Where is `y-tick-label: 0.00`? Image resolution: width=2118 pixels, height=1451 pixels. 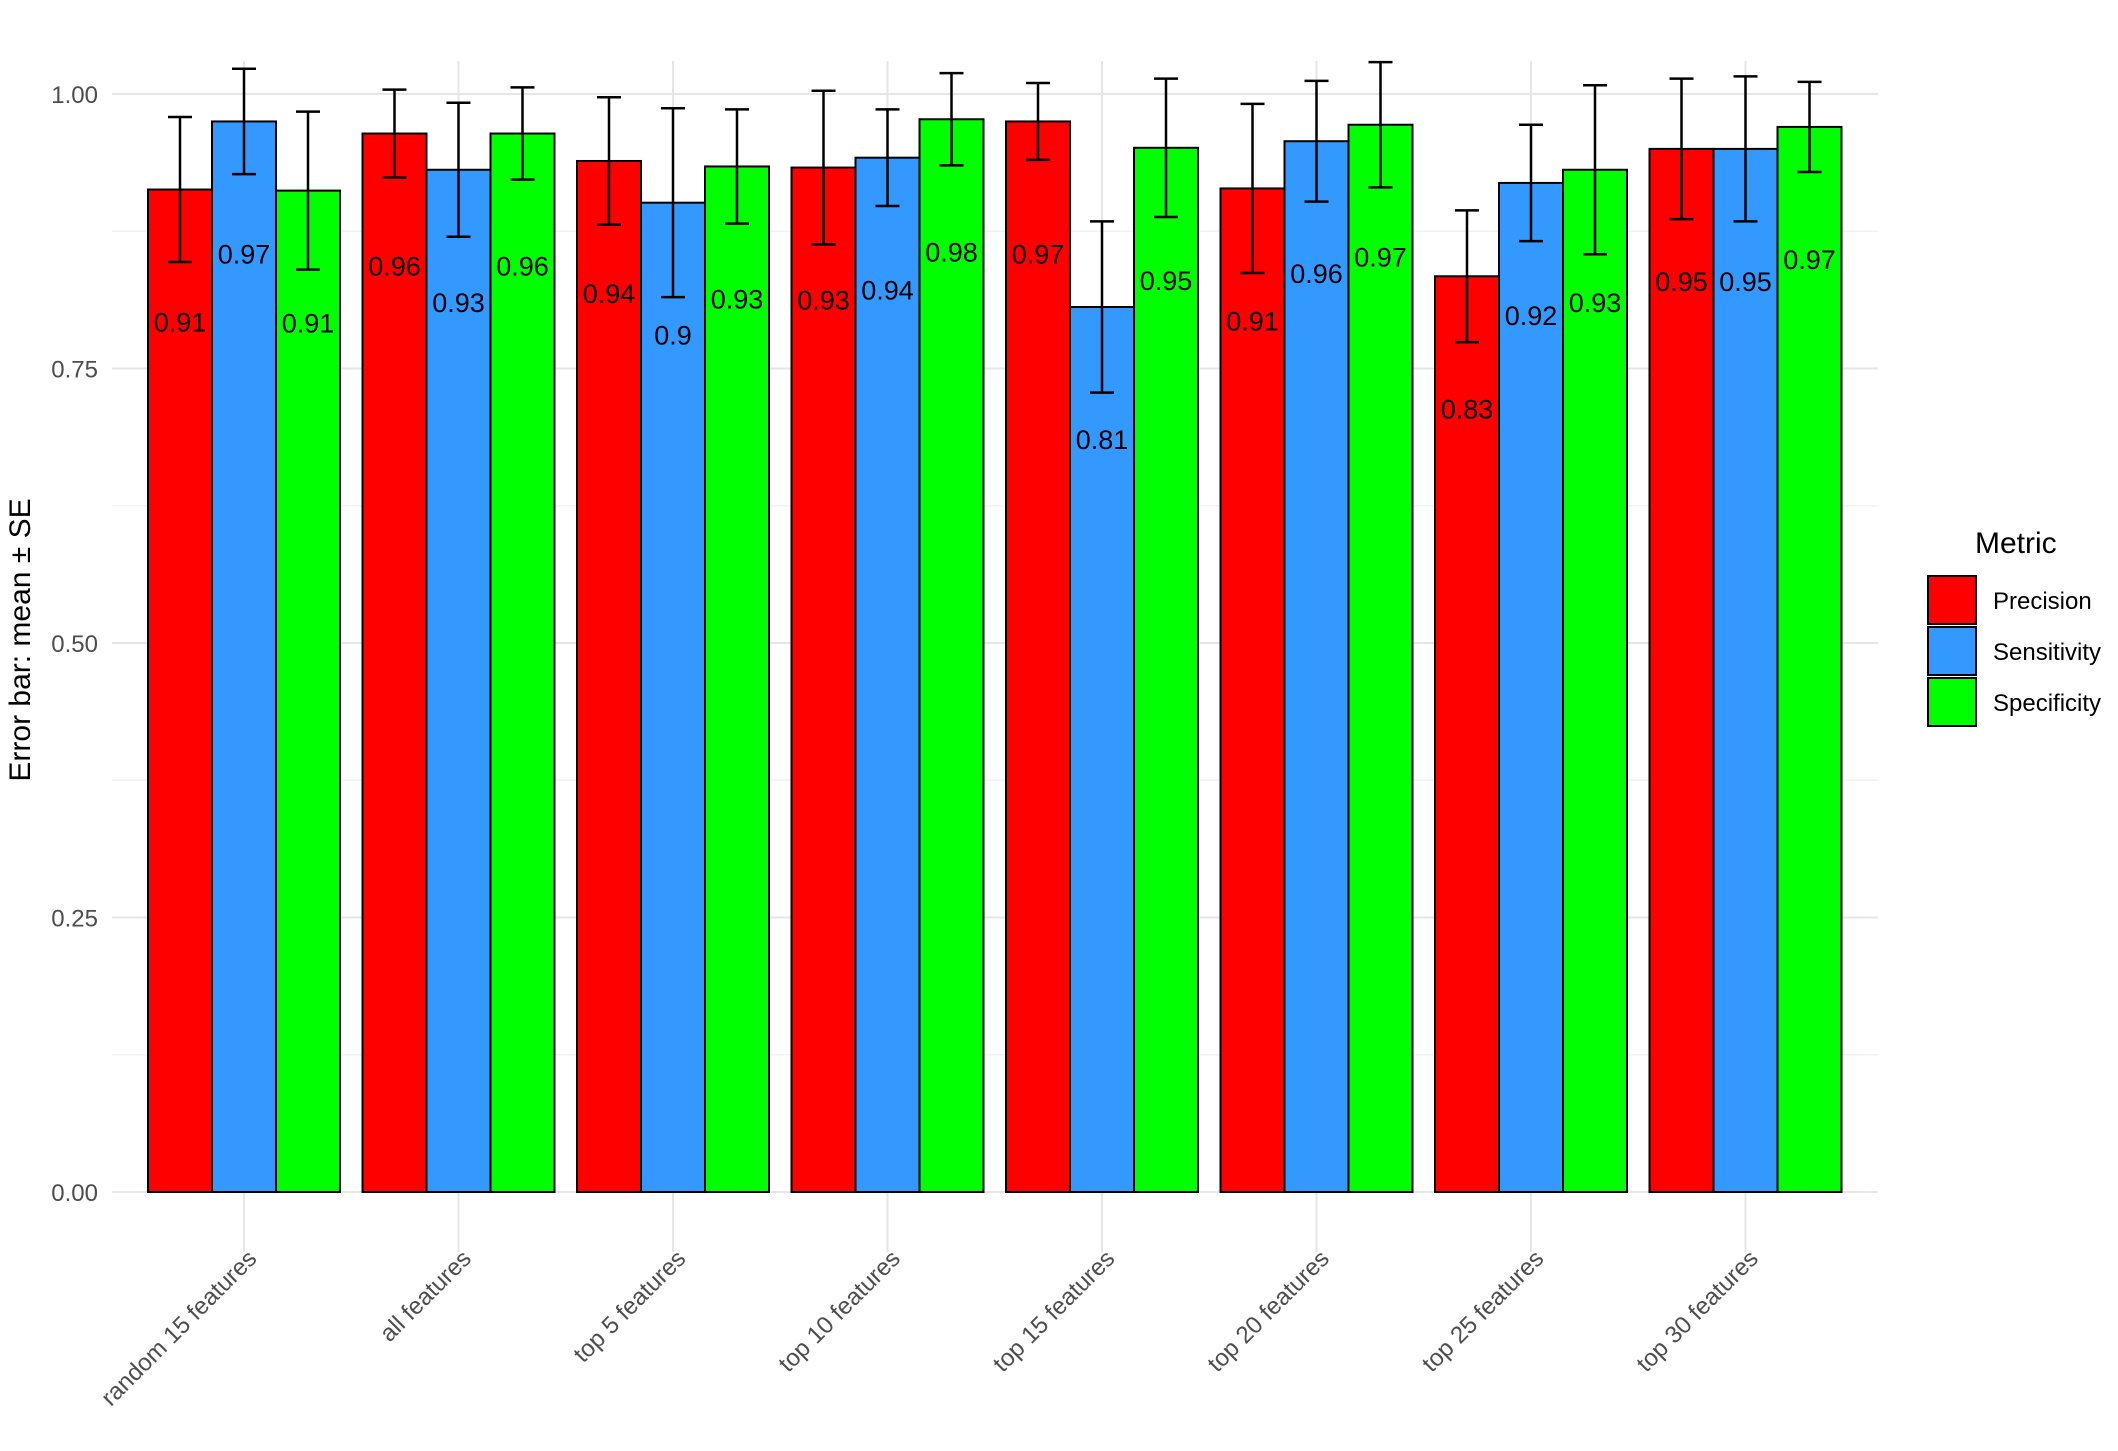
y-tick-label: 0.00 is located at coordinates (74, 1193).